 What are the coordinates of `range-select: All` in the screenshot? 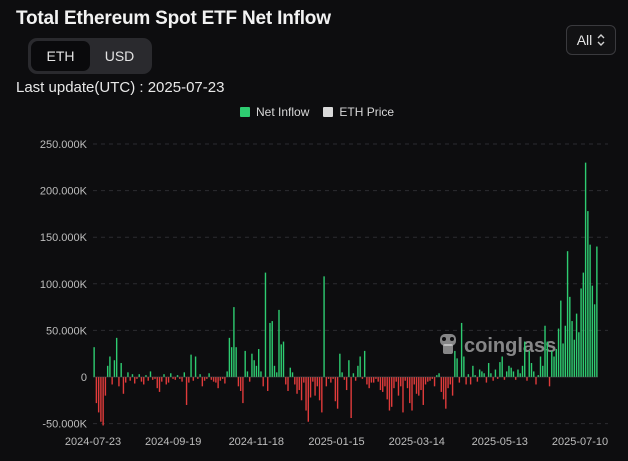 It's located at (591, 40).